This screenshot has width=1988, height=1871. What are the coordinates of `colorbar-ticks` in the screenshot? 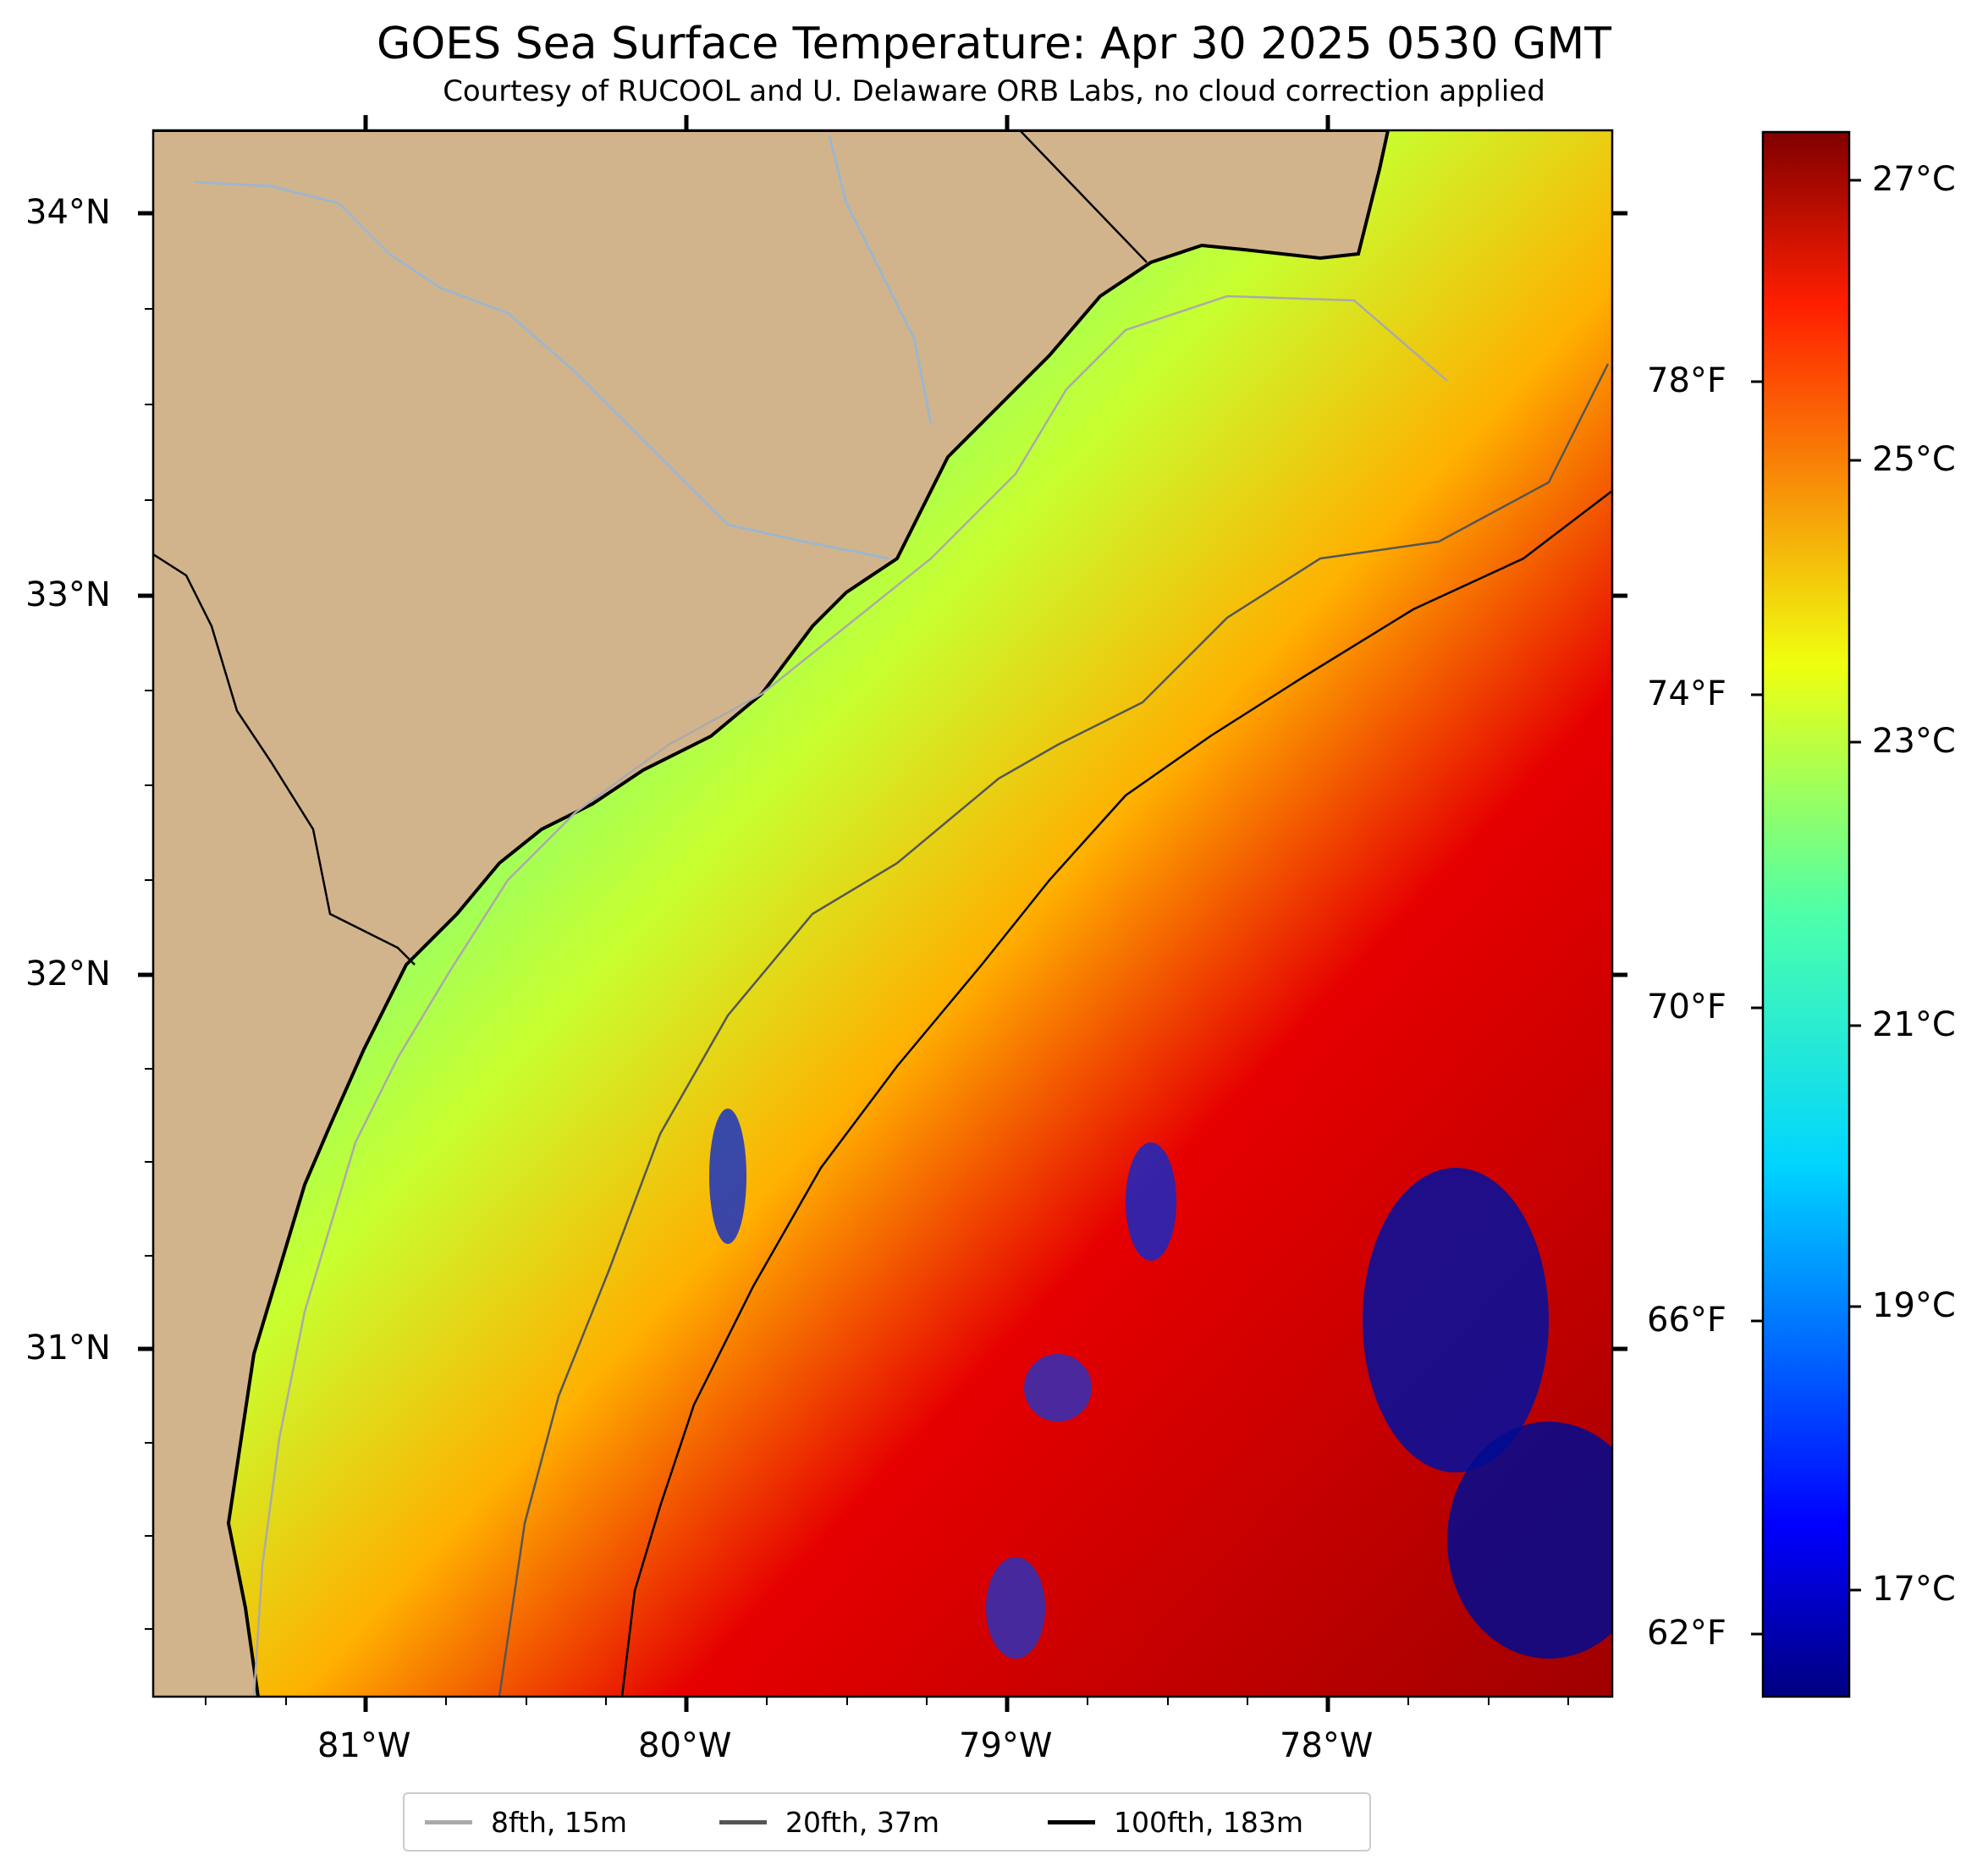 It's located at (1806, 908).